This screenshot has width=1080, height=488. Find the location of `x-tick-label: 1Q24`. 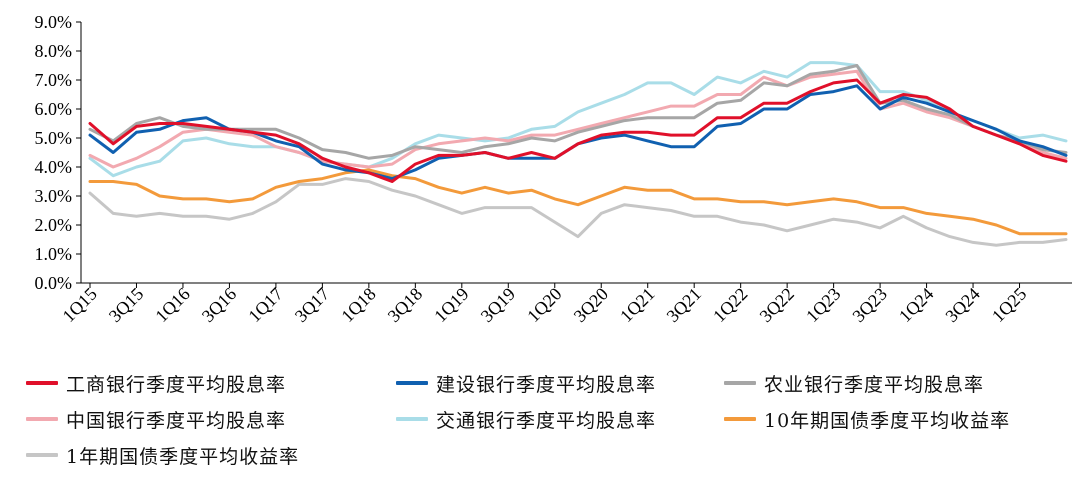

x-tick-label: 1Q24 is located at coordinates (916, 305).